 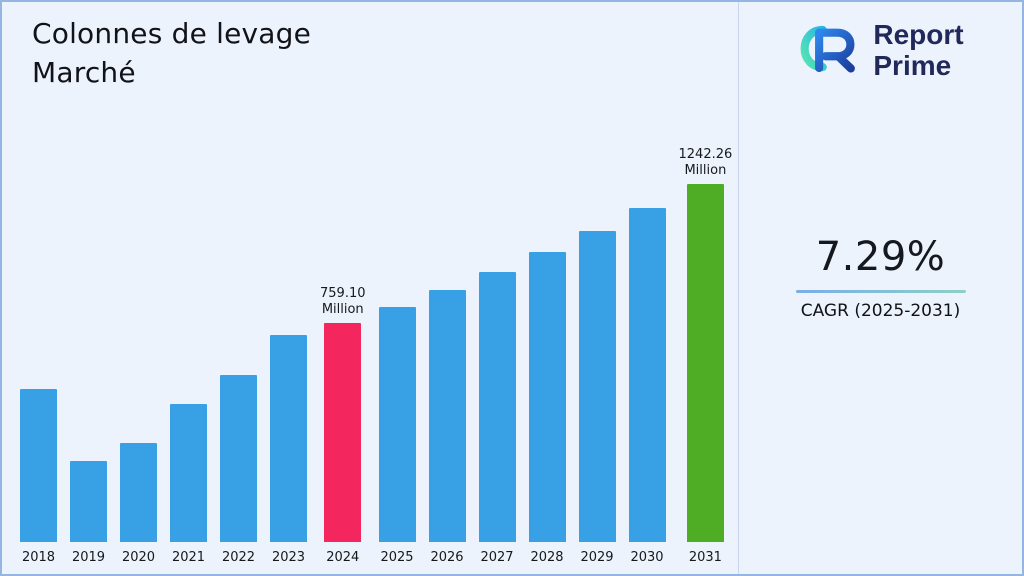 I want to click on chart-column: 2026, so click(x=447, y=428).